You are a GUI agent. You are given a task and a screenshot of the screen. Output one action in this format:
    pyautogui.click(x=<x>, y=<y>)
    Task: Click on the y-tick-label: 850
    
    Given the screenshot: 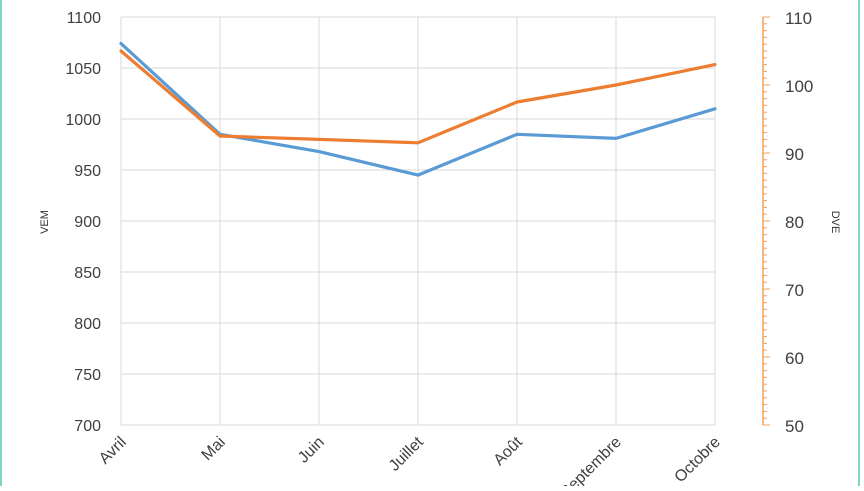 What is the action you would take?
    pyautogui.click(x=87, y=273)
    